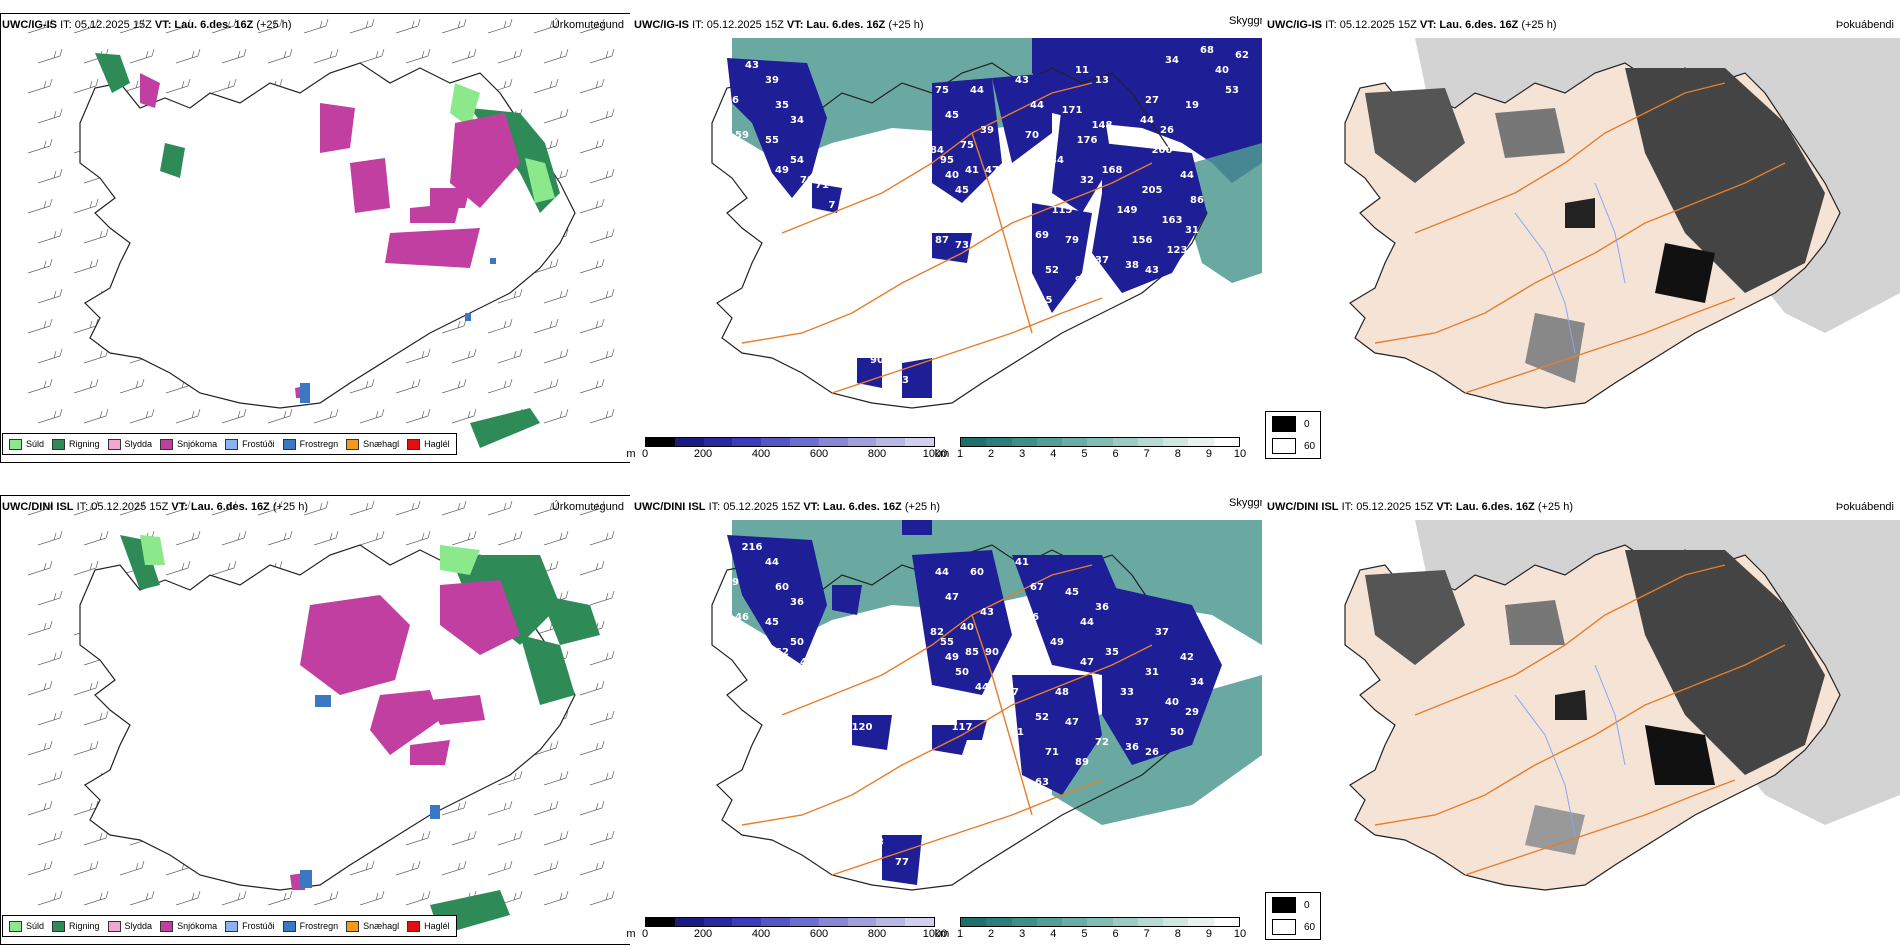  Describe the element at coordinates (1142, 240) in the screenshot. I see `ceiling-label: 156` at that location.